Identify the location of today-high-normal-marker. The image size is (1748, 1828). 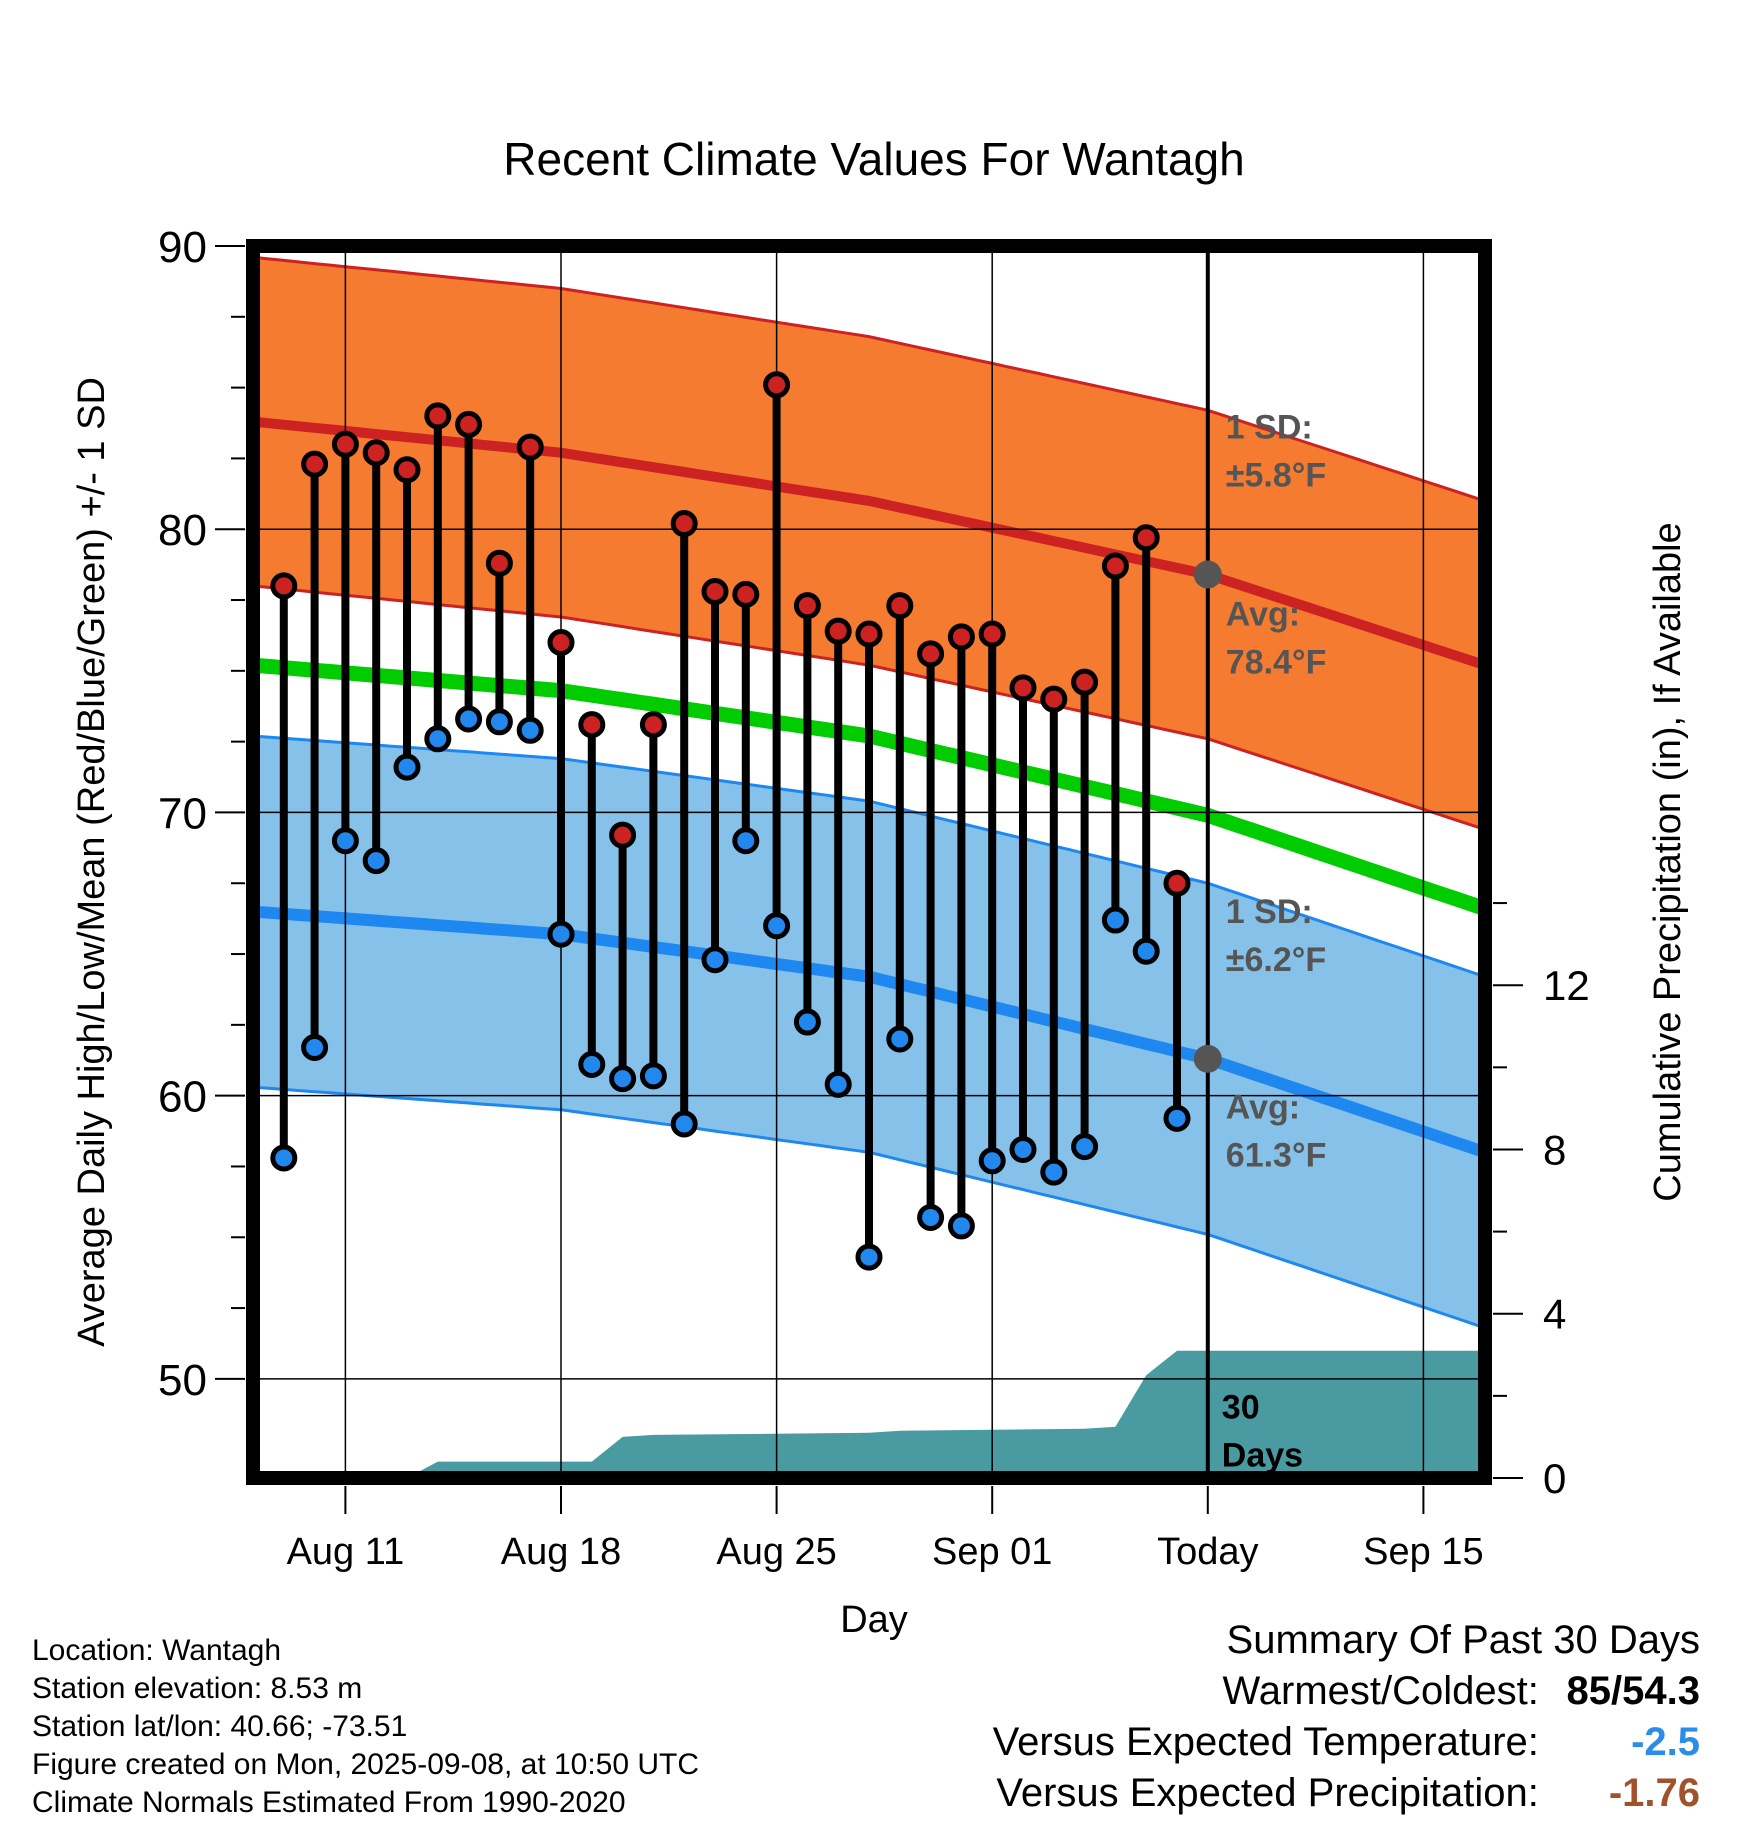
(1207, 574).